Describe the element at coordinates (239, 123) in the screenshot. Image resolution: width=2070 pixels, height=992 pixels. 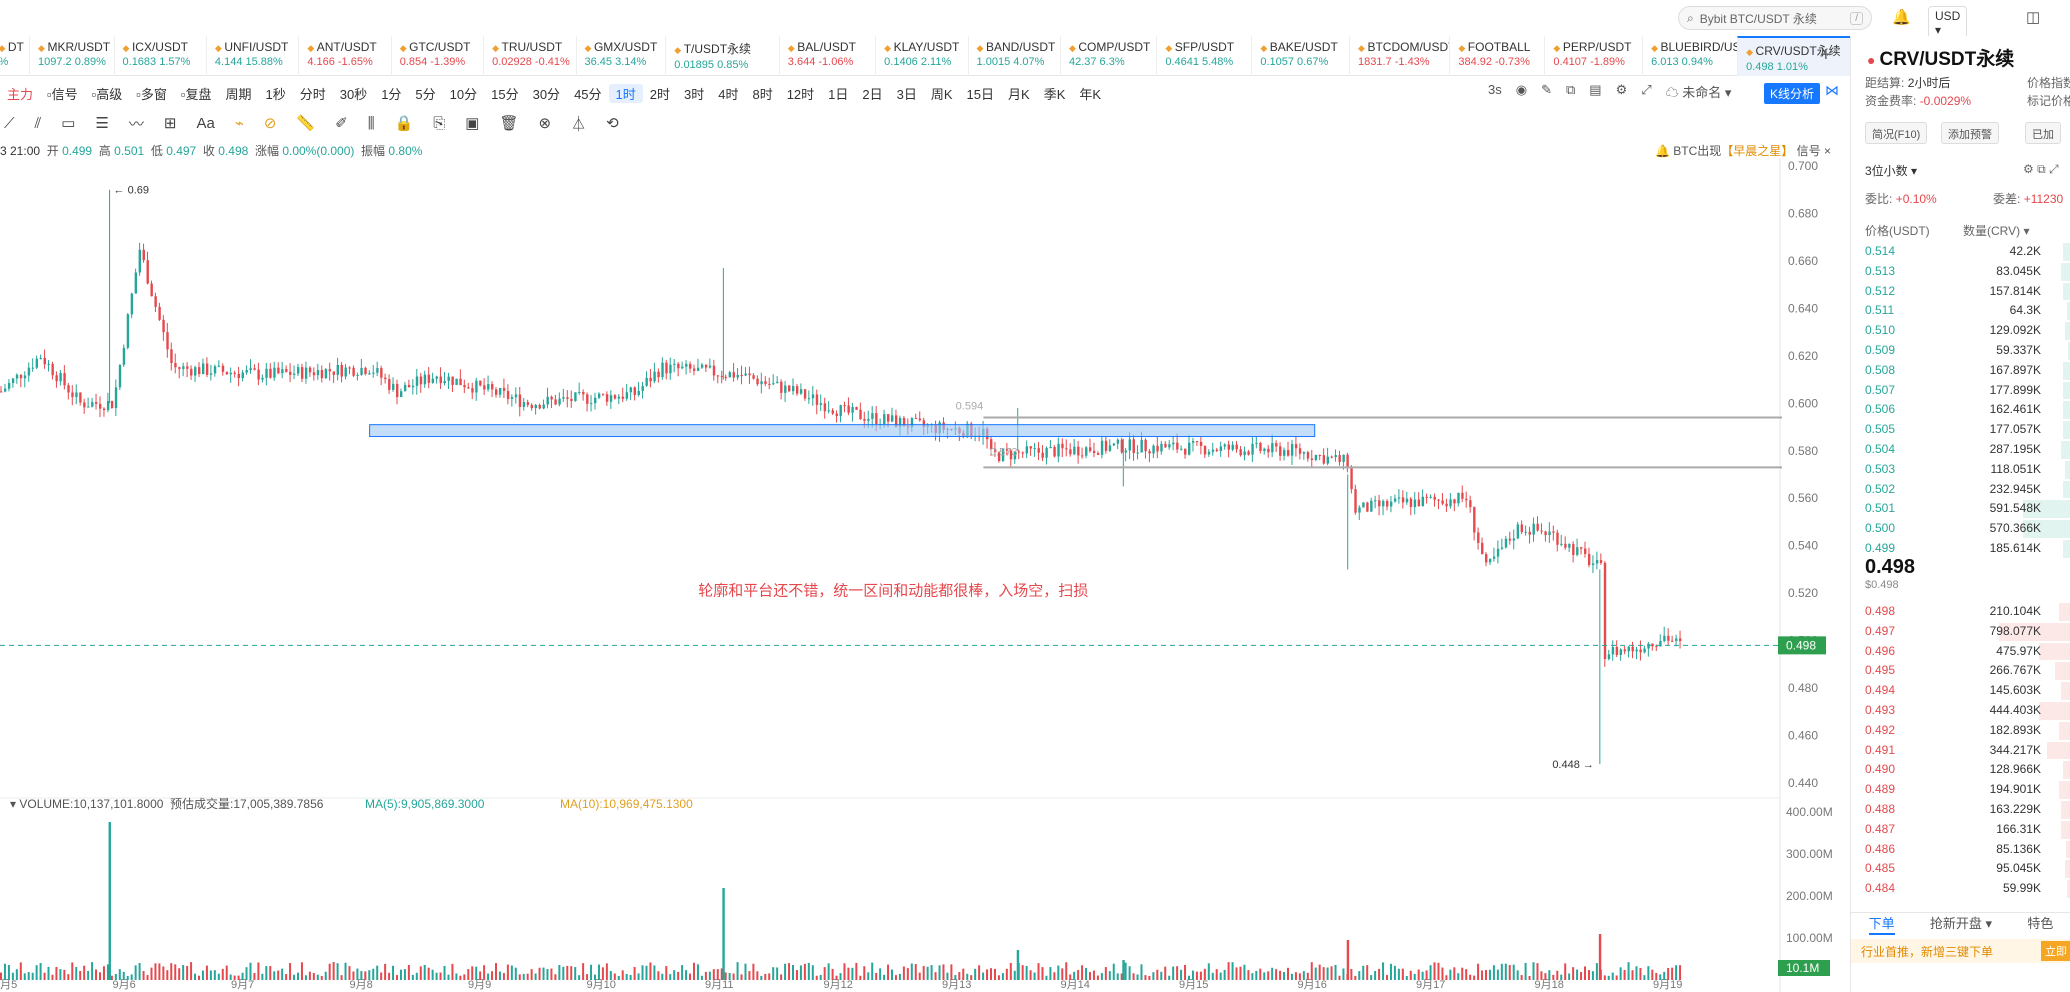
I see `magnet-icon: ⌁` at that location.